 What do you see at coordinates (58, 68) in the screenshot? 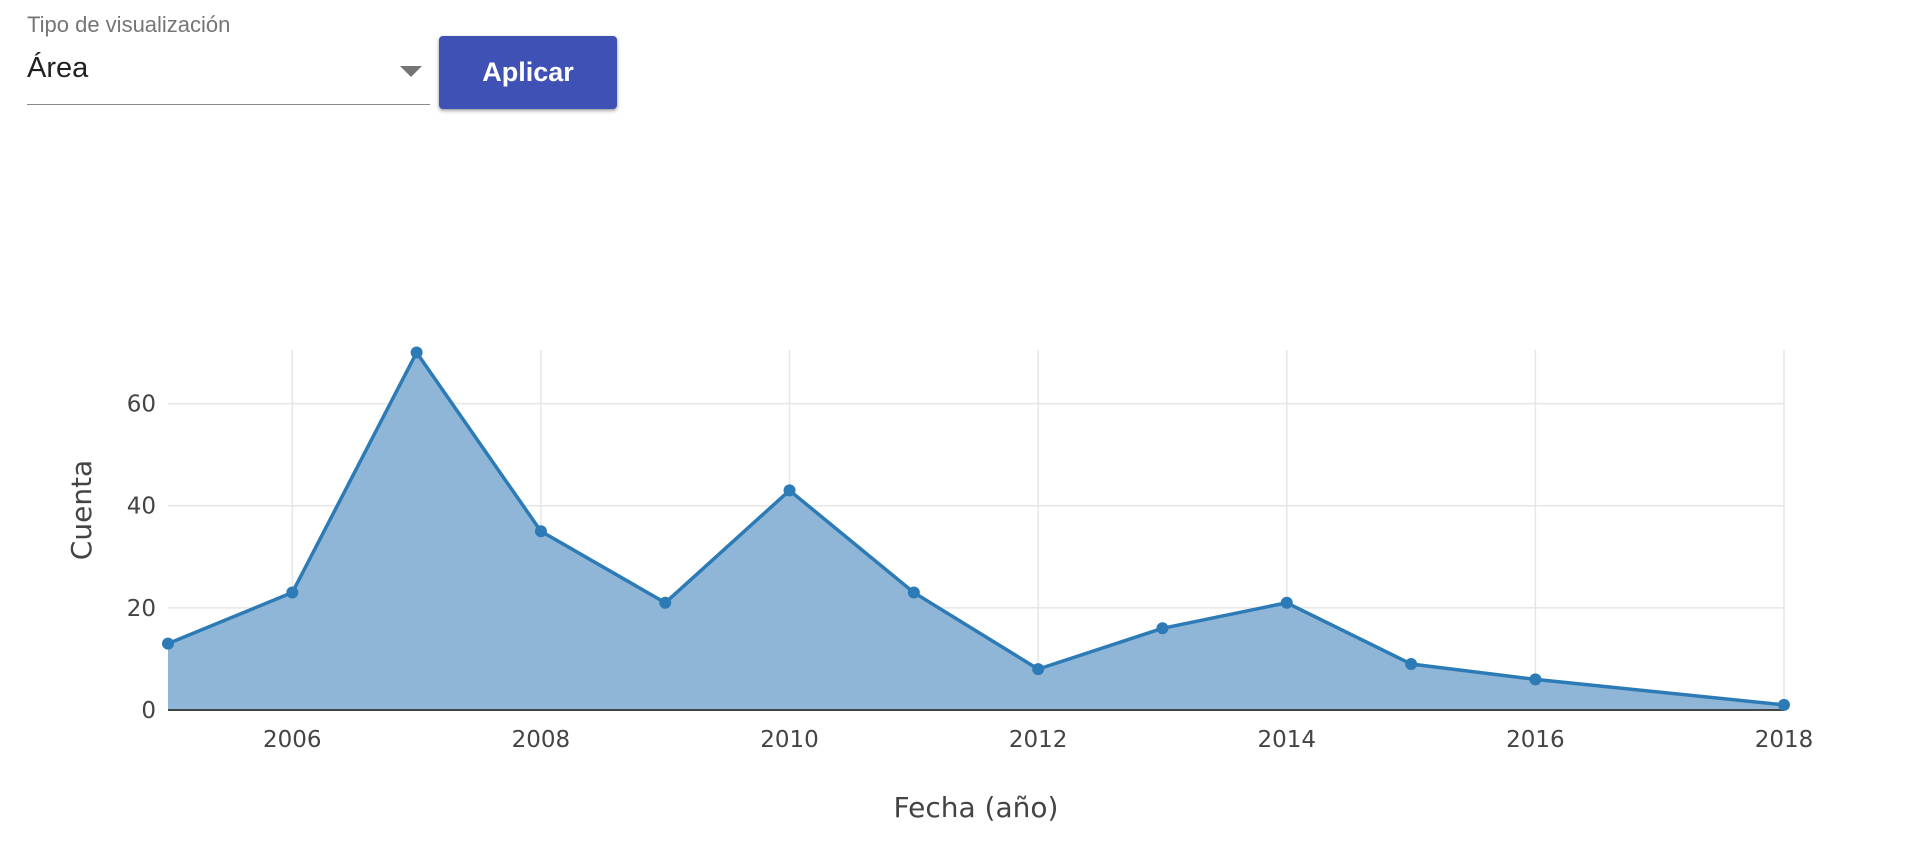
I see `visualization-type-value: Área` at bounding box center [58, 68].